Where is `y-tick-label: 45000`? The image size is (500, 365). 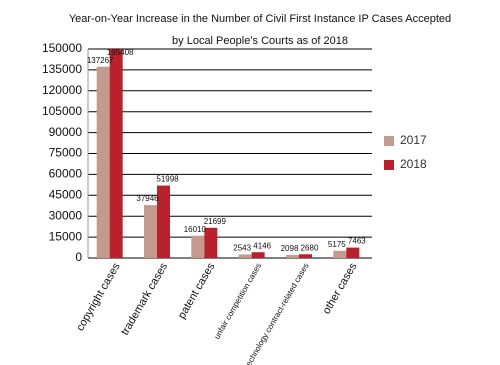 y-tick-label: 45000 is located at coordinates (66, 194).